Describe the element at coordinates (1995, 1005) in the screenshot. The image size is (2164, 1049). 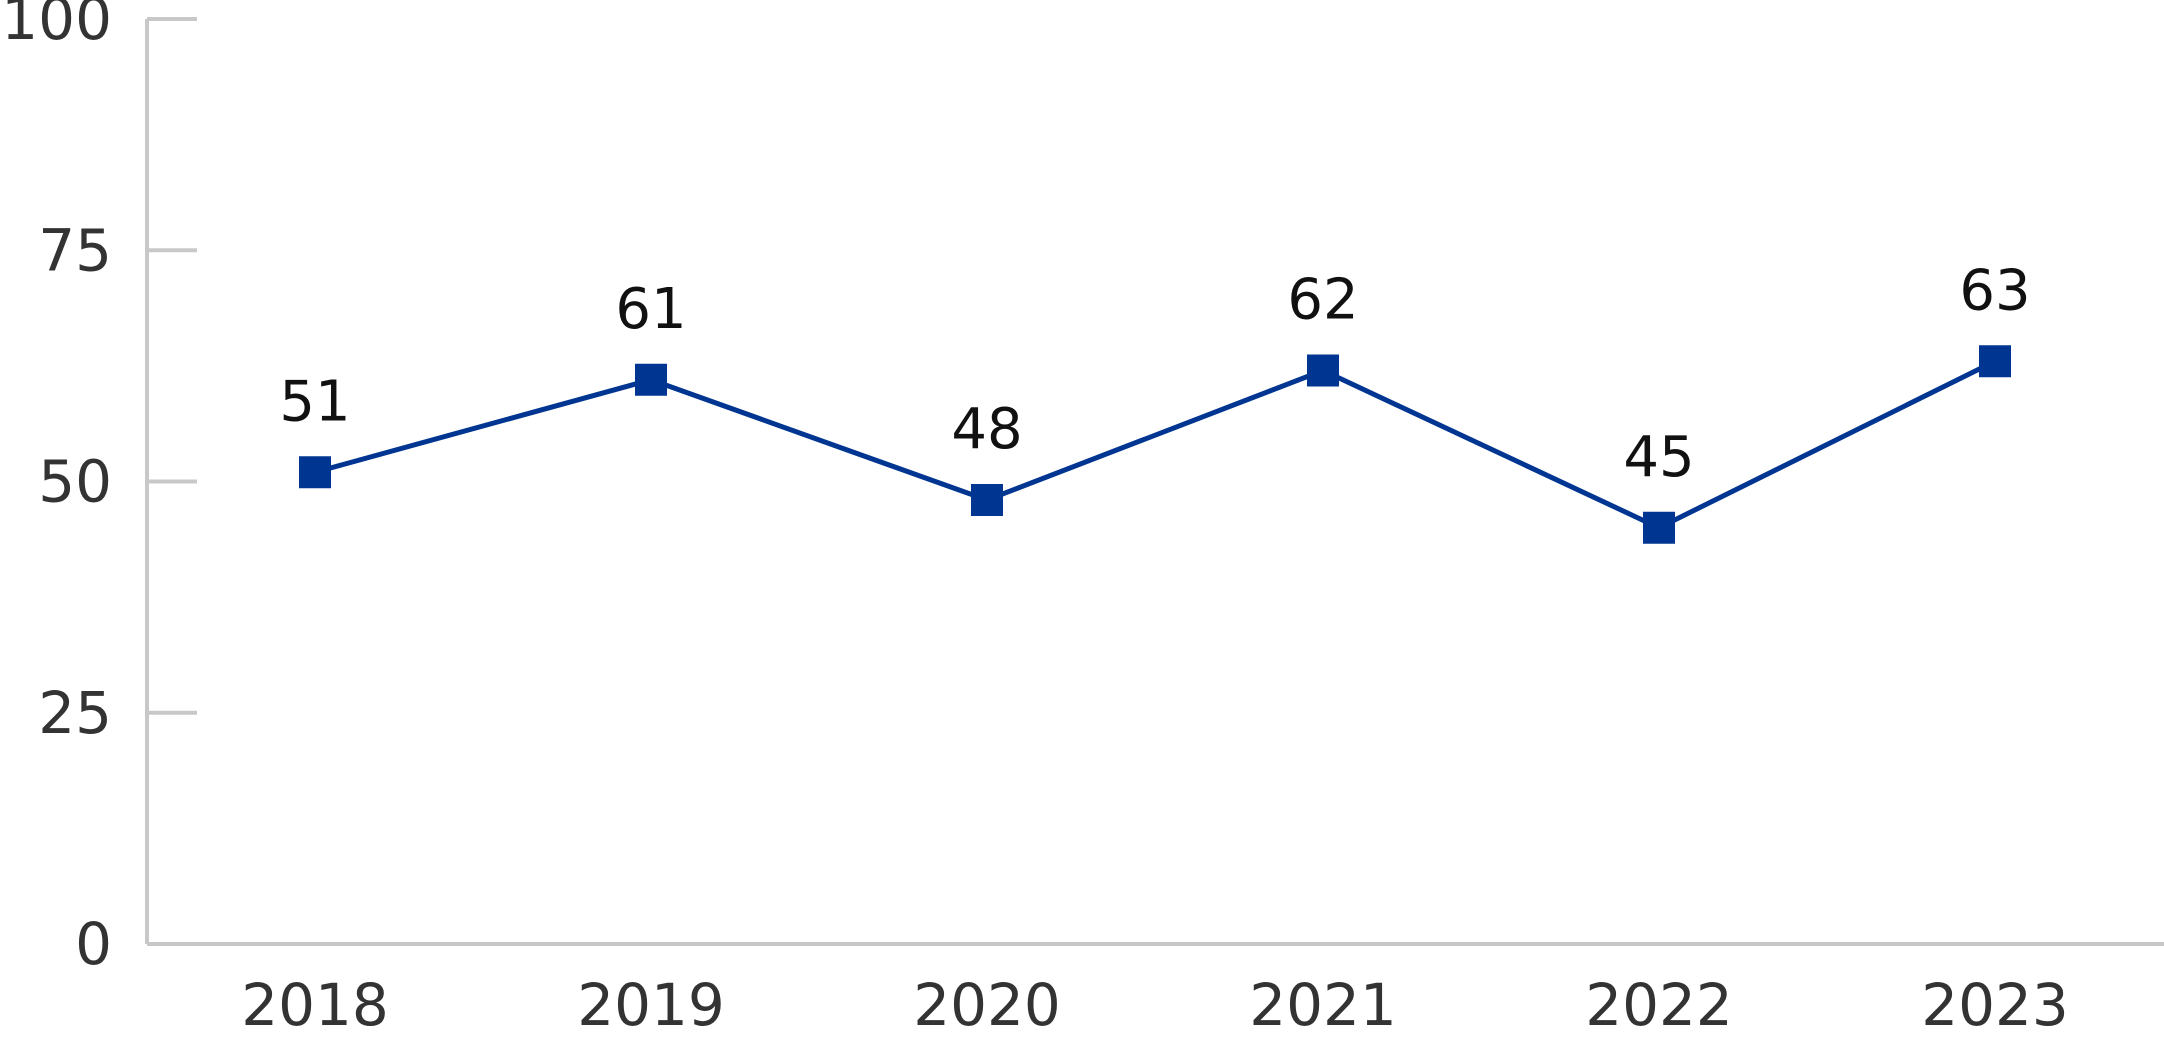
I see `x-tick-label: 2023` at that location.